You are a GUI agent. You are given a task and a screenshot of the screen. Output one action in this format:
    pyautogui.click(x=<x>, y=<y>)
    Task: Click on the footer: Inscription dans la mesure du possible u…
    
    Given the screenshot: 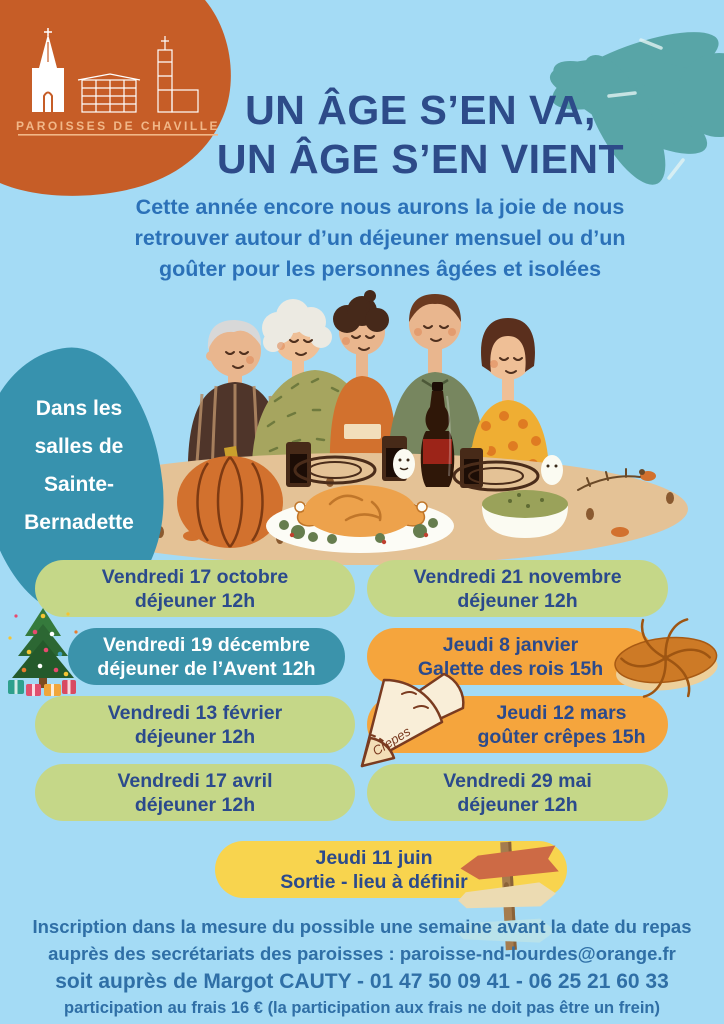 What is the action you would take?
    pyautogui.click(x=362, y=966)
    